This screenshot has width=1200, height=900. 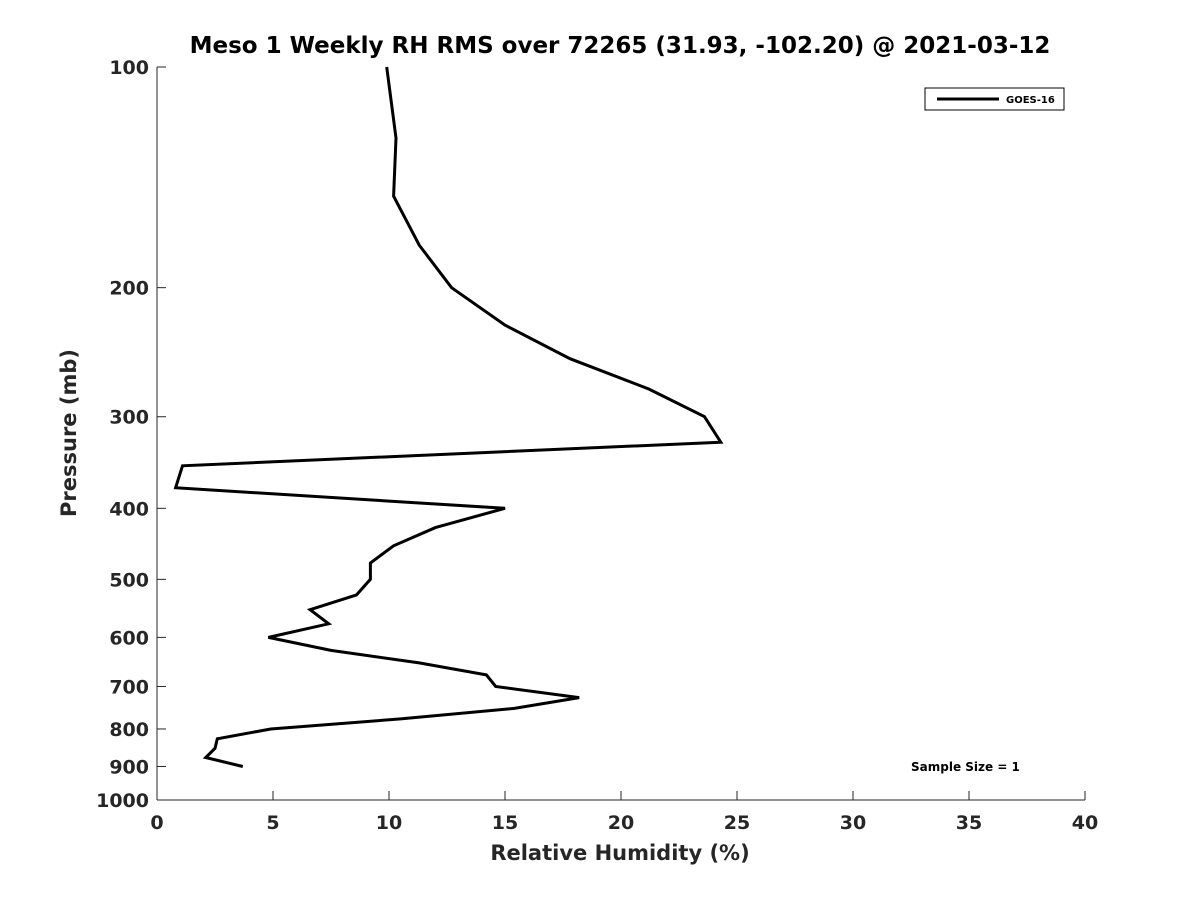 What do you see at coordinates (129, 289) in the screenshot?
I see `y-tick-label: 200` at bounding box center [129, 289].